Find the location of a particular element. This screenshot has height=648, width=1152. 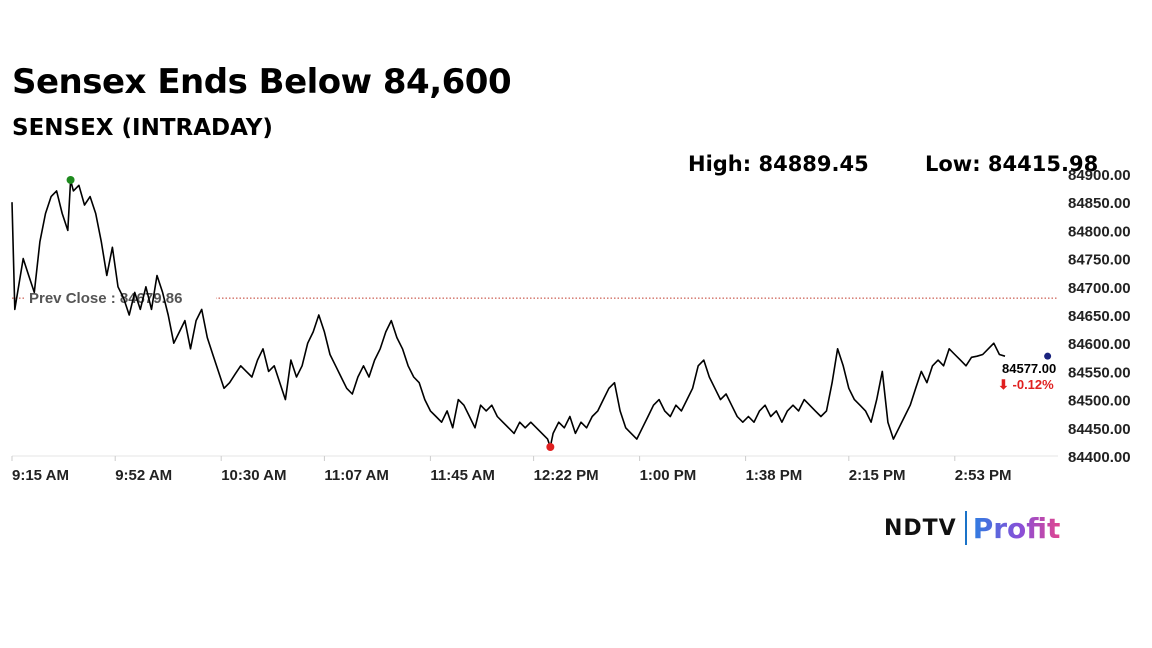

x-tick-label: 9:15 AM is located at coordinates (40, 475).